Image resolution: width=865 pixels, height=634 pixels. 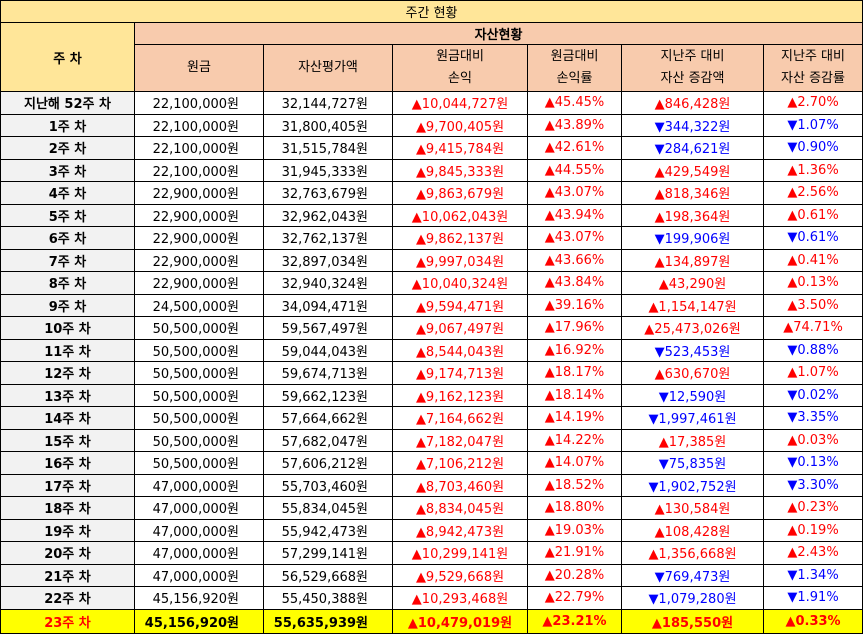 What do you see at coordinates (328, 440) in the screenshot?
I see `asset-value-cell: 57,682,047원` at bounding box center [328, 440].